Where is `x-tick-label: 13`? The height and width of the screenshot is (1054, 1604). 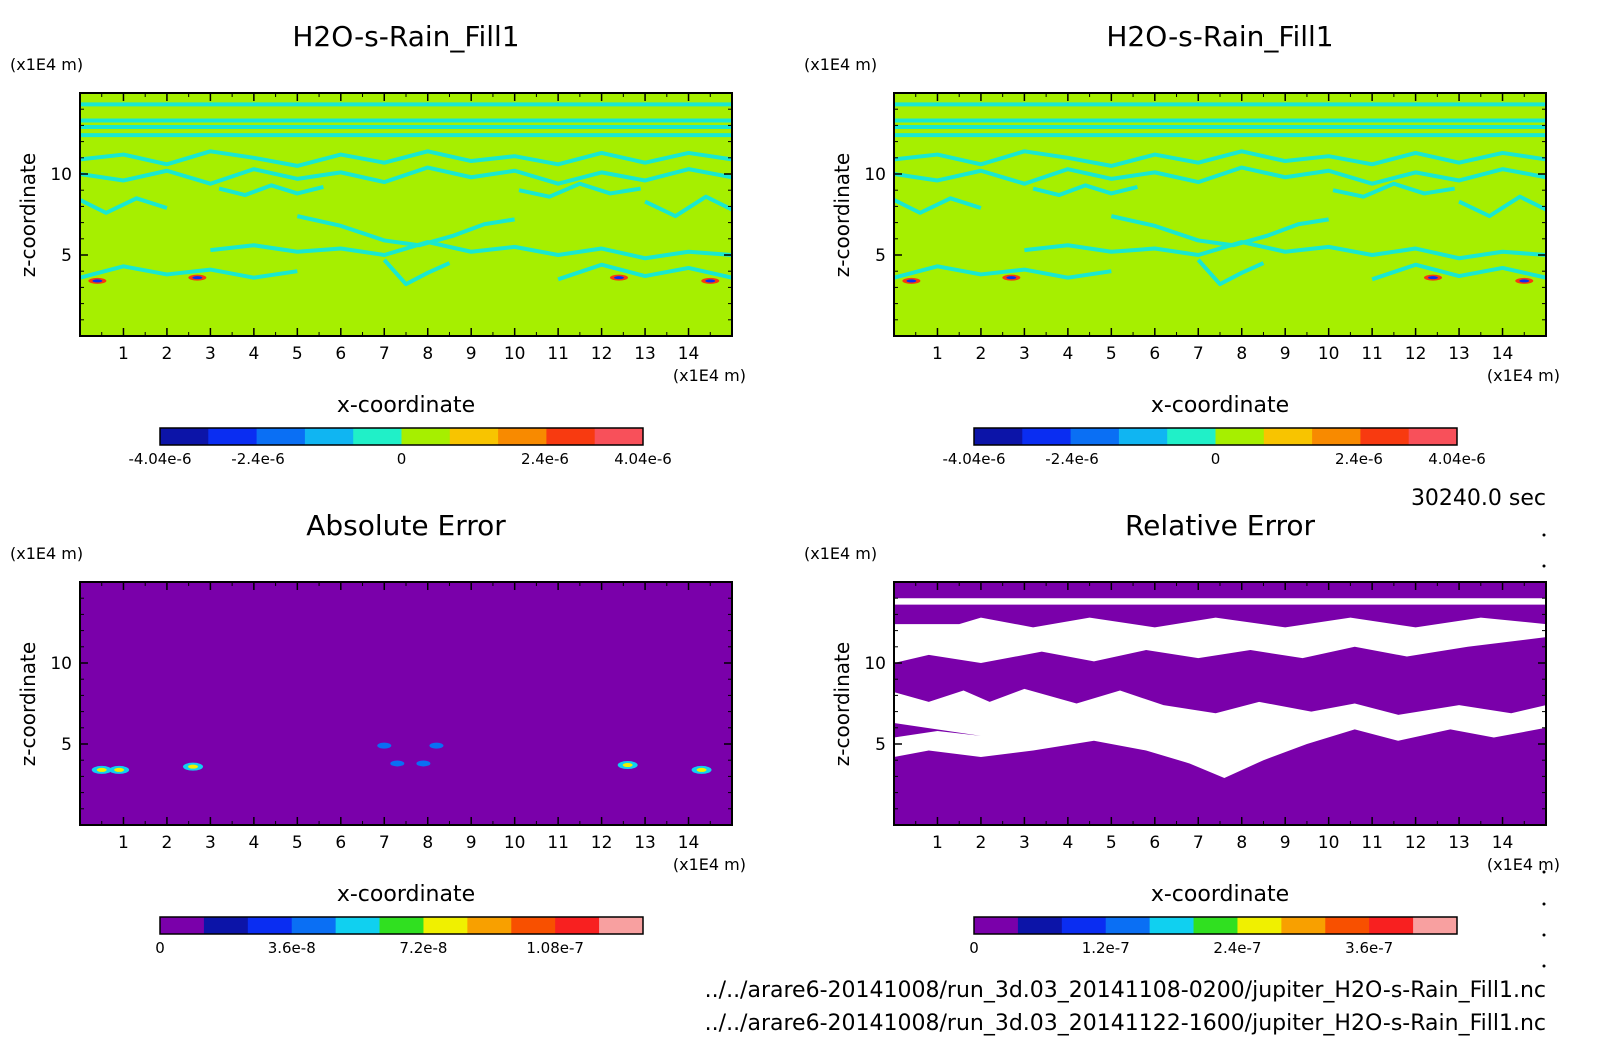
x-tick-label: 13 is located at coordinates (645, 354).